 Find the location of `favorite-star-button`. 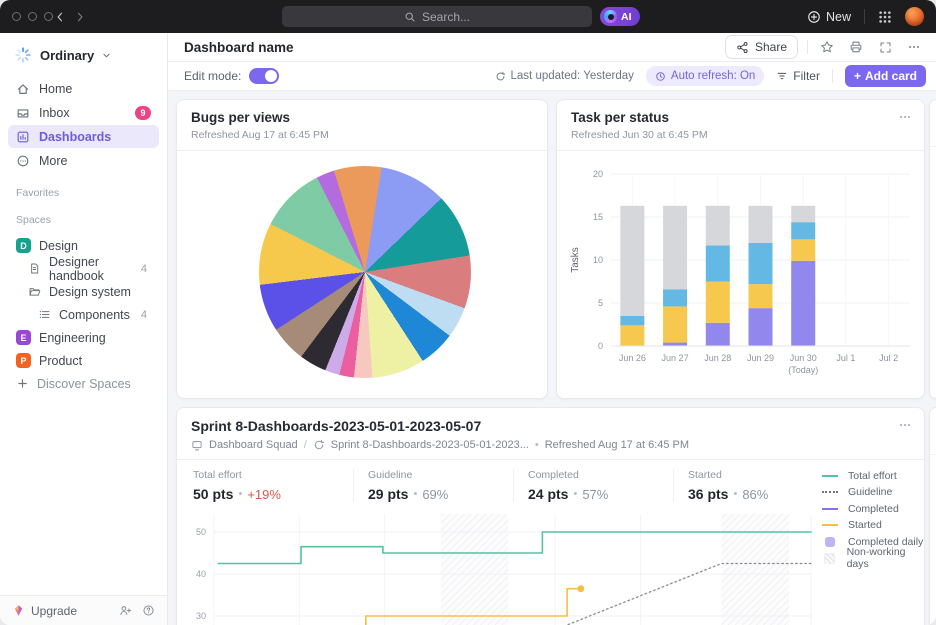

favorite-star-button is located at coordinates (827, 47).